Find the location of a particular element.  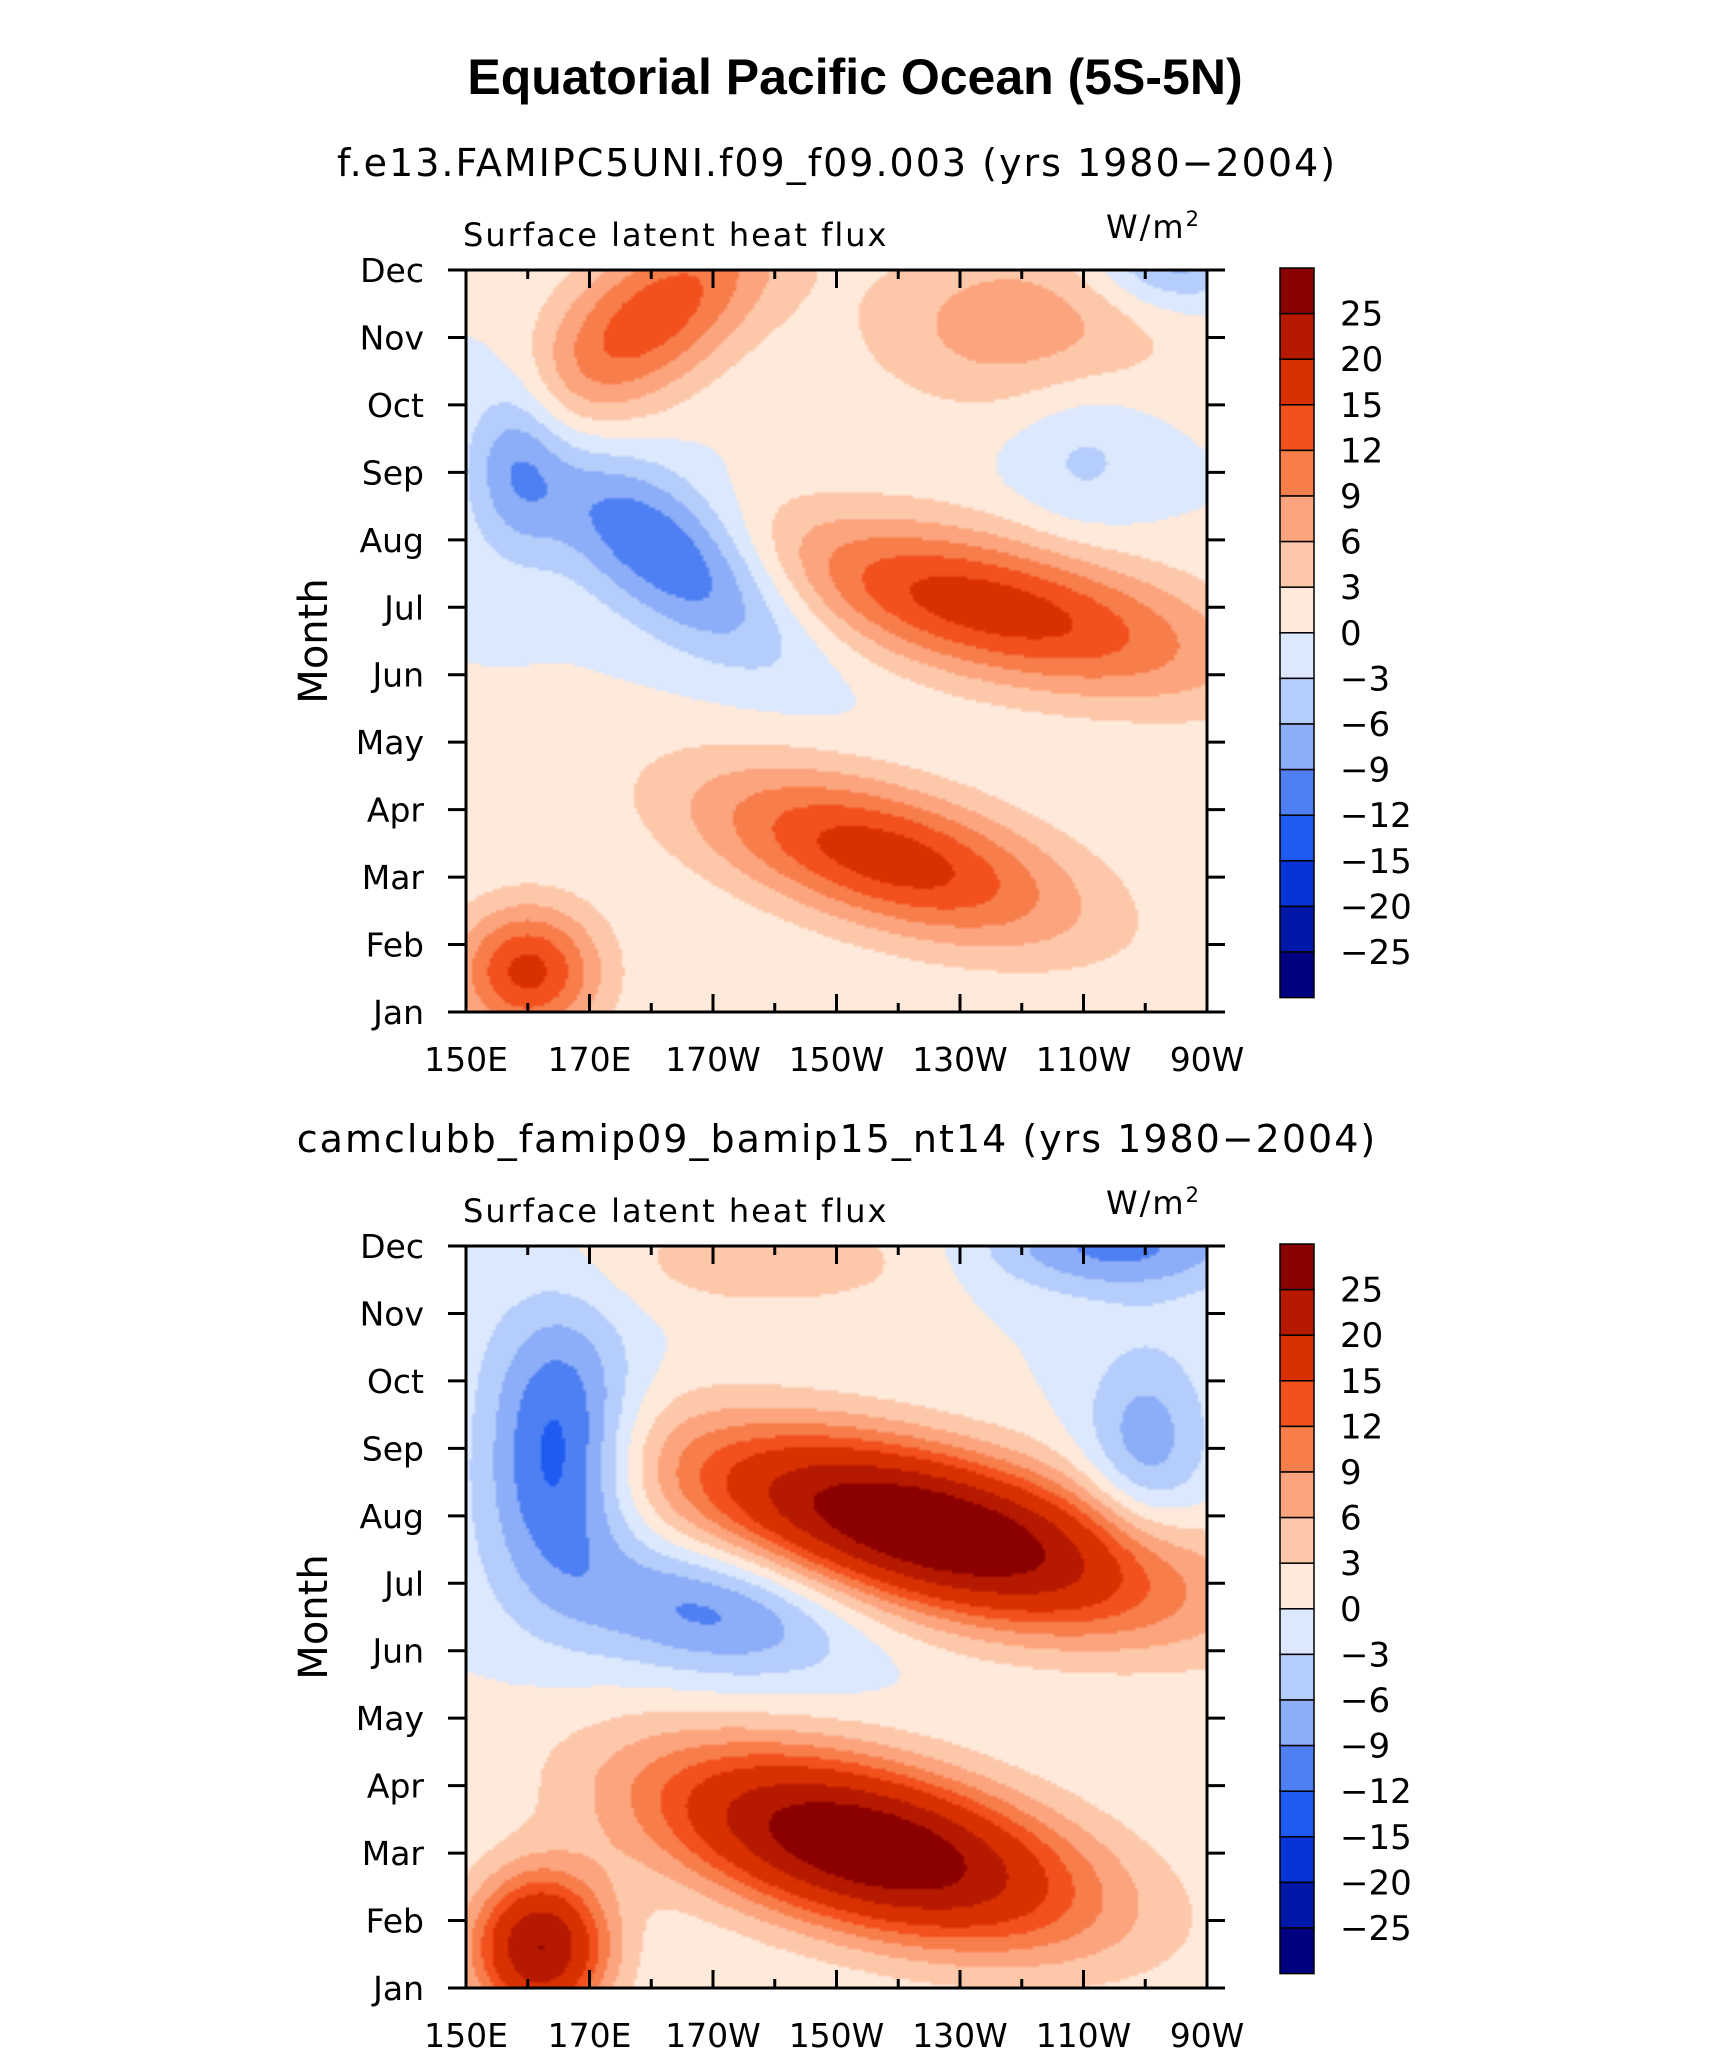

colorbar: 25 20 15 12 9 6 3 0 −3 −6 −9 −12 −15 −20 −25 is located at coordinates (1345, 633).